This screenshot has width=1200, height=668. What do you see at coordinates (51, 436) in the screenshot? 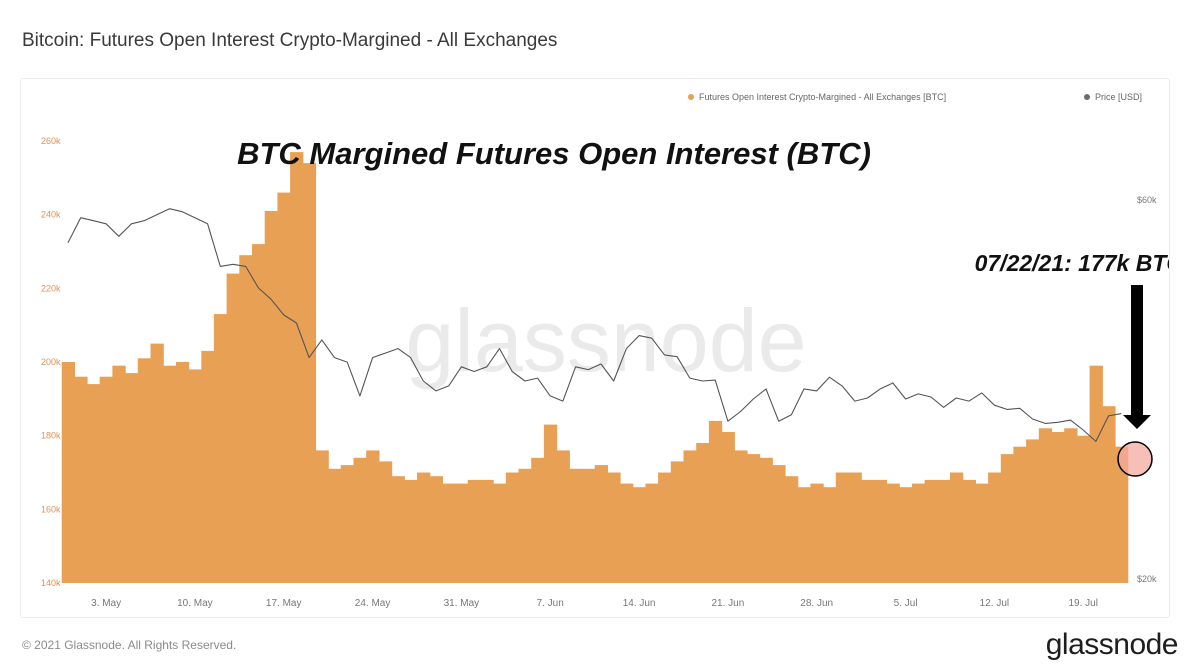
I see `y-left-tick-label: 180k` at bounding box center [51, 436].